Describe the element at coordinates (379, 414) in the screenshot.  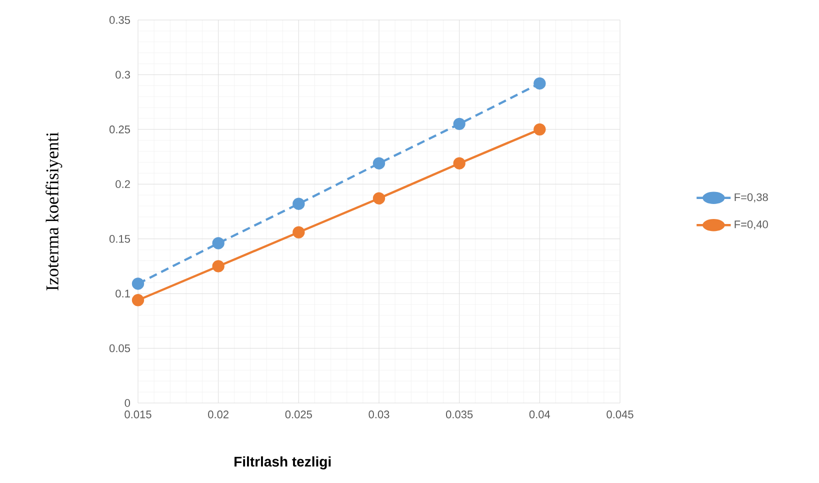
I see `x-tick-label: 0.03` at that location.